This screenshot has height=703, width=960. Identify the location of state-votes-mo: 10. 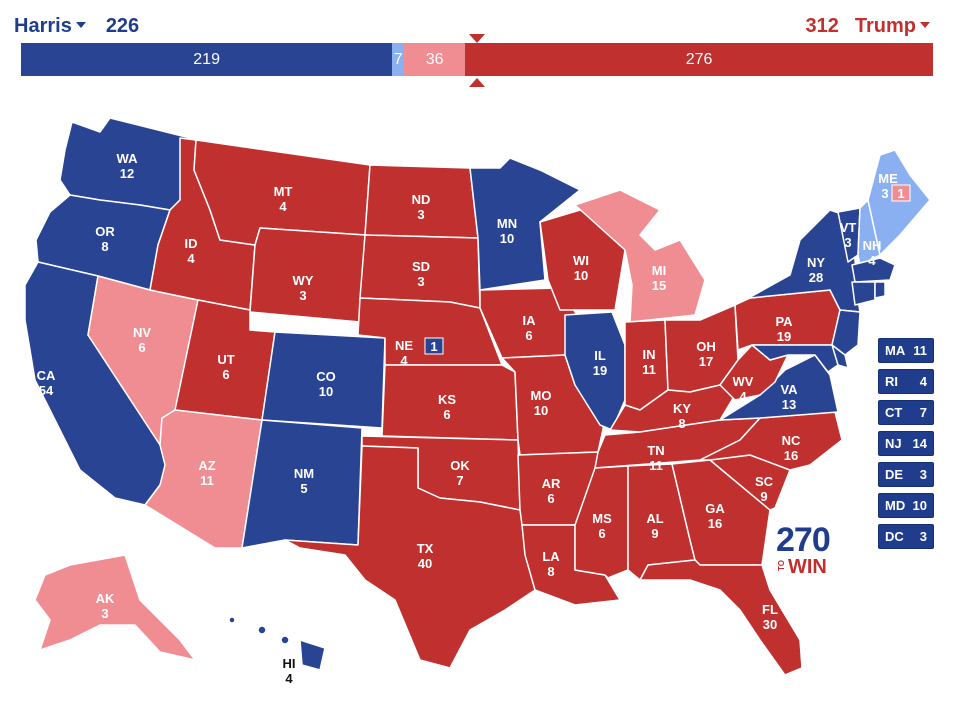
(541, 410).